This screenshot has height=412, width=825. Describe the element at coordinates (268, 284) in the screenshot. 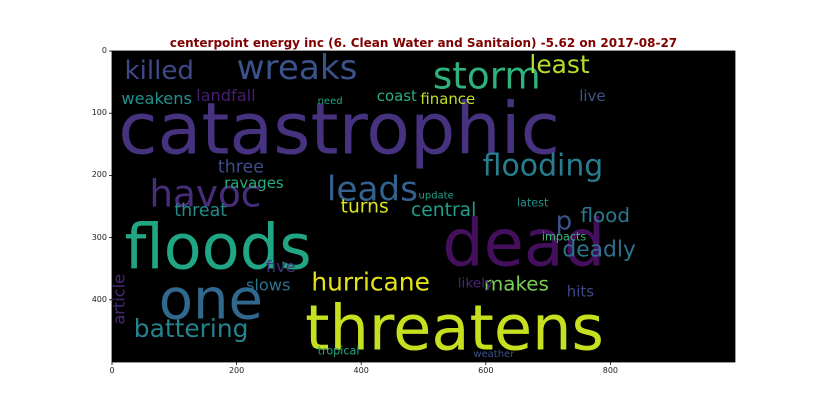

I see `word-slows: slows` at that location.